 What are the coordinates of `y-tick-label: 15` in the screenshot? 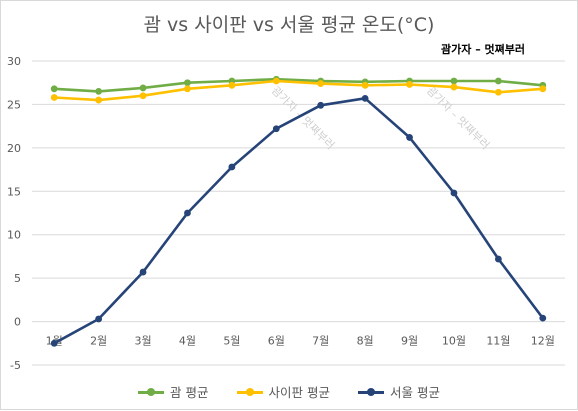 It's located at (14, 191).